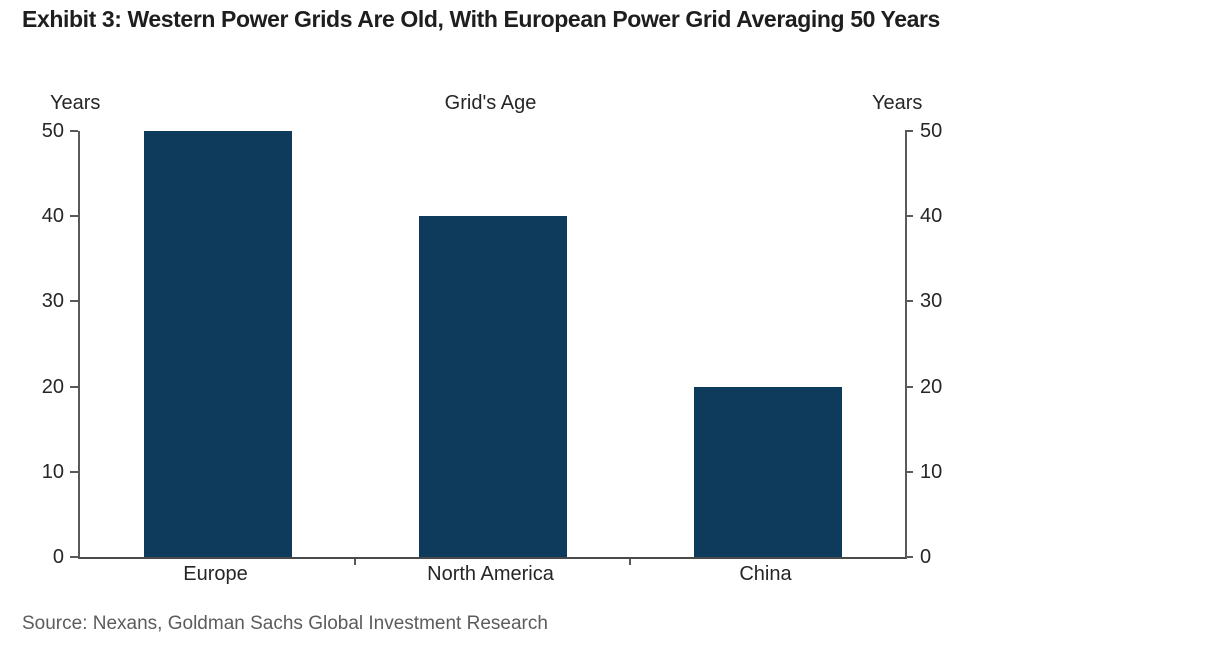  I want to click on y-axis-tick-label-right: 10, so click(931, 471).